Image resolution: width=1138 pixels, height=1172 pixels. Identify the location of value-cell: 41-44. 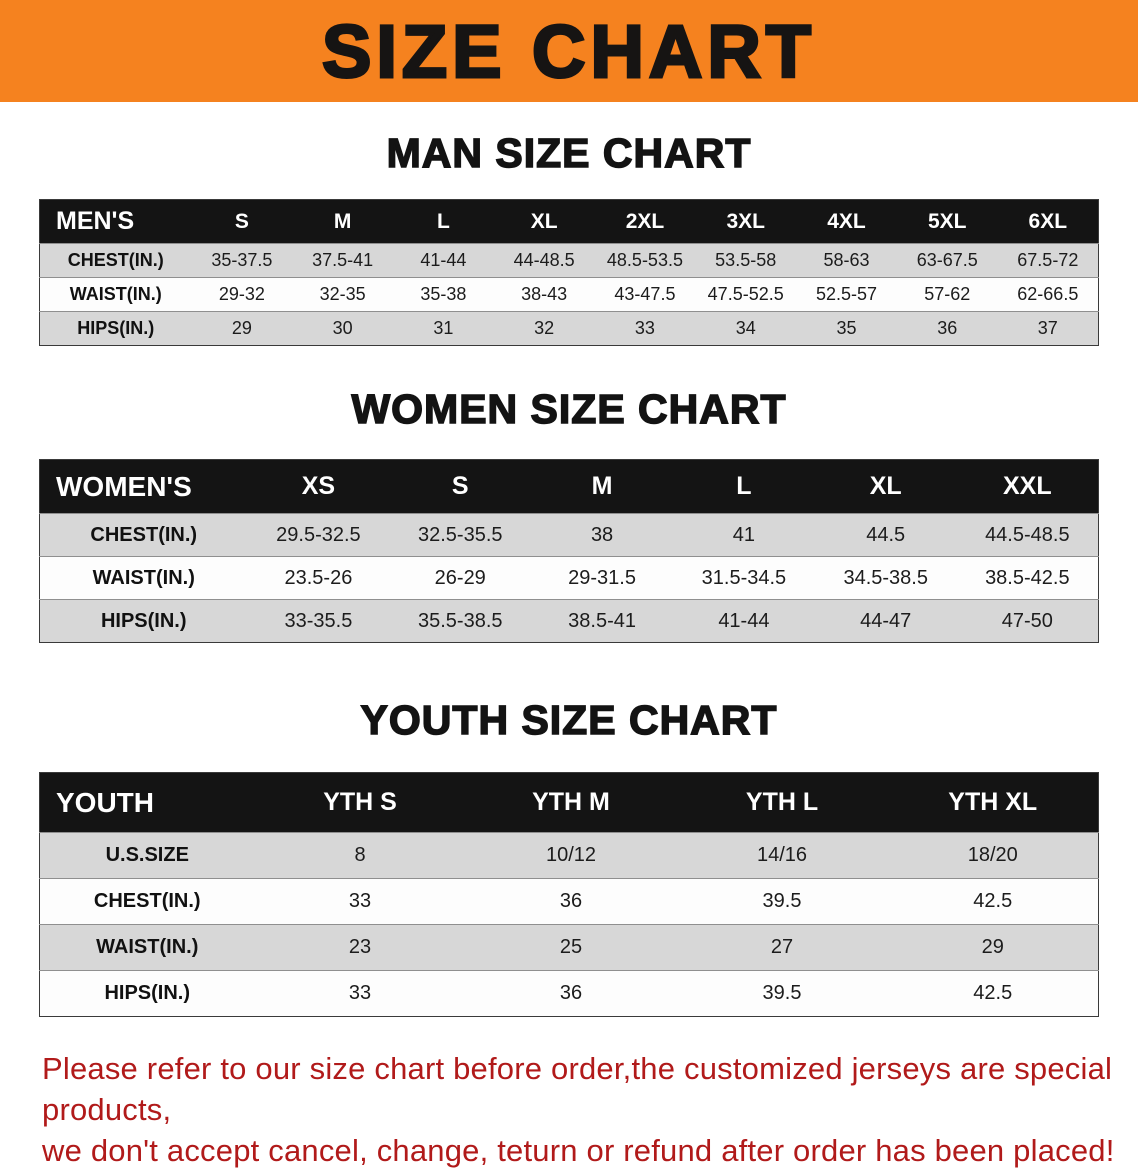
(443, 260).